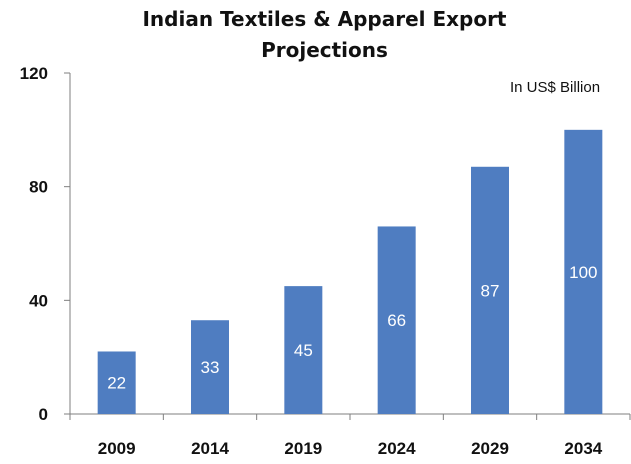 Image resolution: width=631 pixels, height=464 pixels. Describe the element at coordinates (34, 73) in the screenshot. I see `y-tick-label: 120` at that location.